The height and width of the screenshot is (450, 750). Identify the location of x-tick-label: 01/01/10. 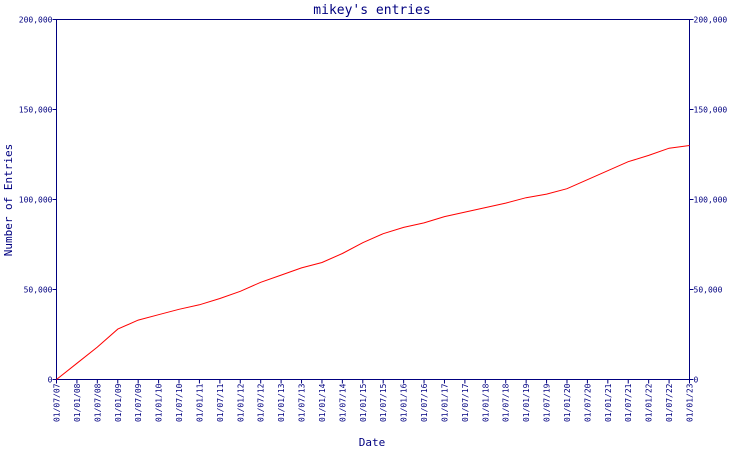
(159, 402).